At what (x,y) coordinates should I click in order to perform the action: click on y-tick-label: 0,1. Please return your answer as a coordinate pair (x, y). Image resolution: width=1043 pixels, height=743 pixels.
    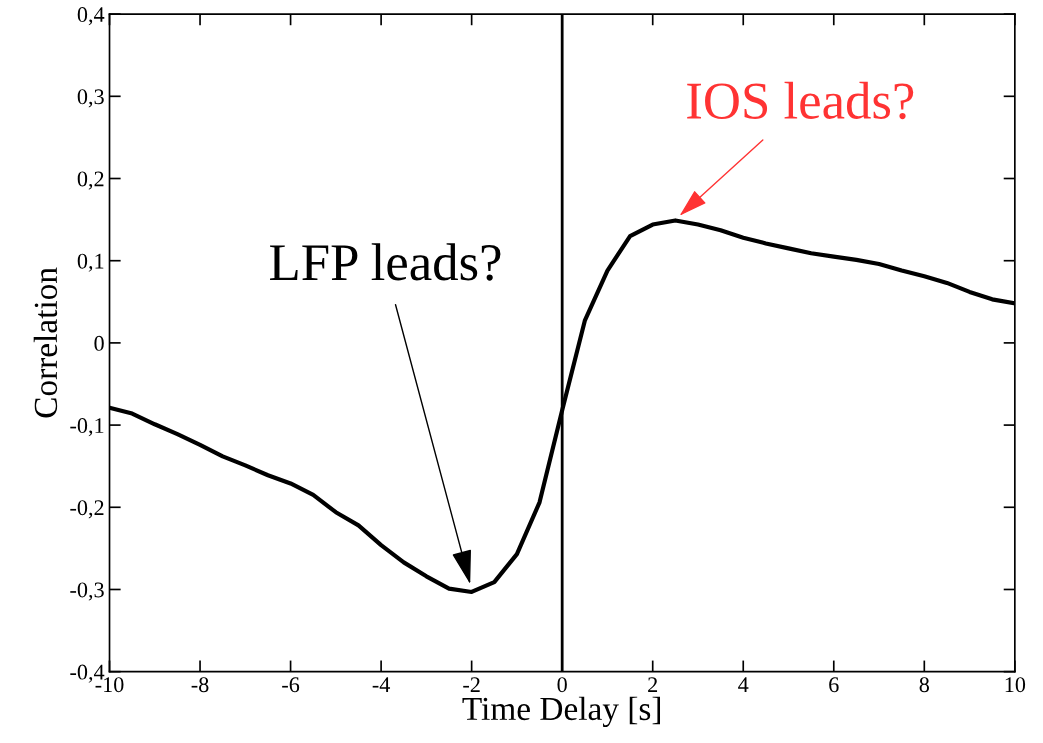
    Looking at the image, I should click on (90, 262).